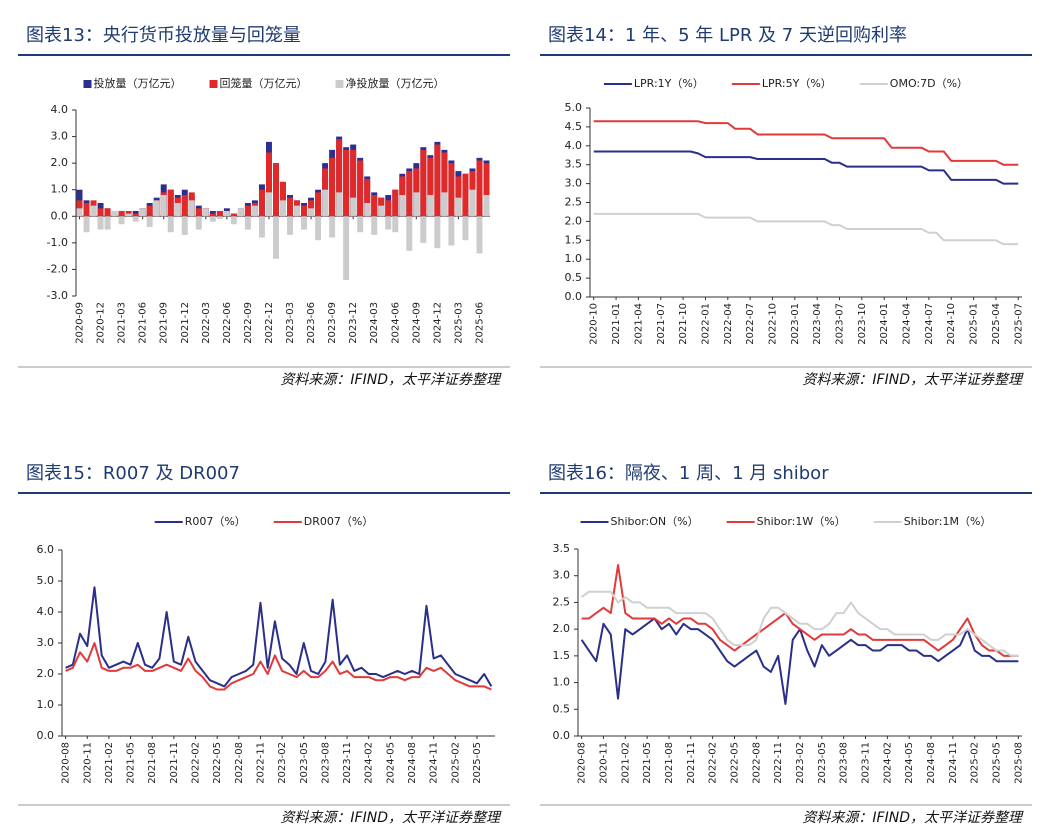  I want to click on y-tick-label: 1.5, so click(562, 655).